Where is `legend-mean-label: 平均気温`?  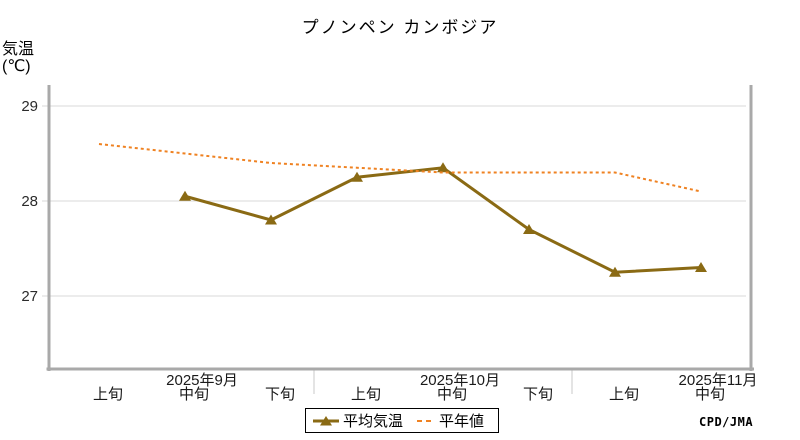
legend-mean-label: 平均気温 is located at coordinates (373, 421).